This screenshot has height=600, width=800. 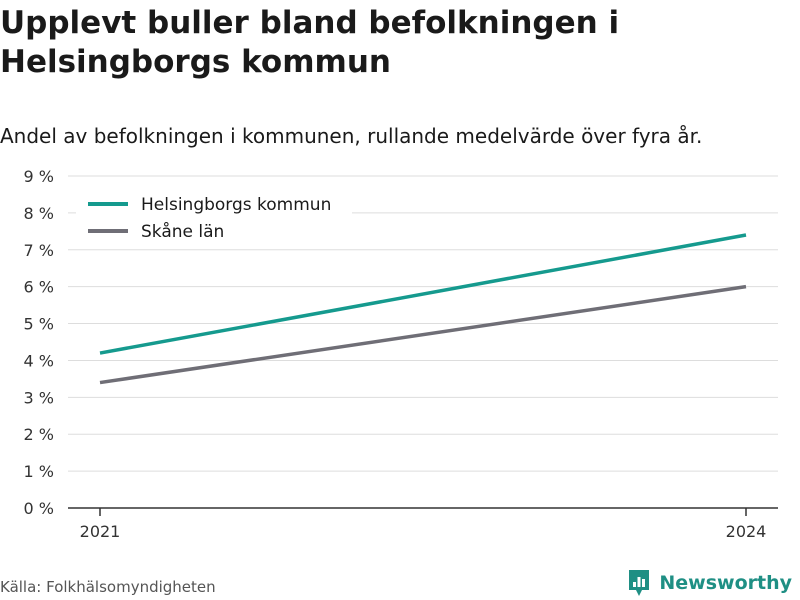 I want to click on y-tick-label: 6 %, so click(x=39, y=287).